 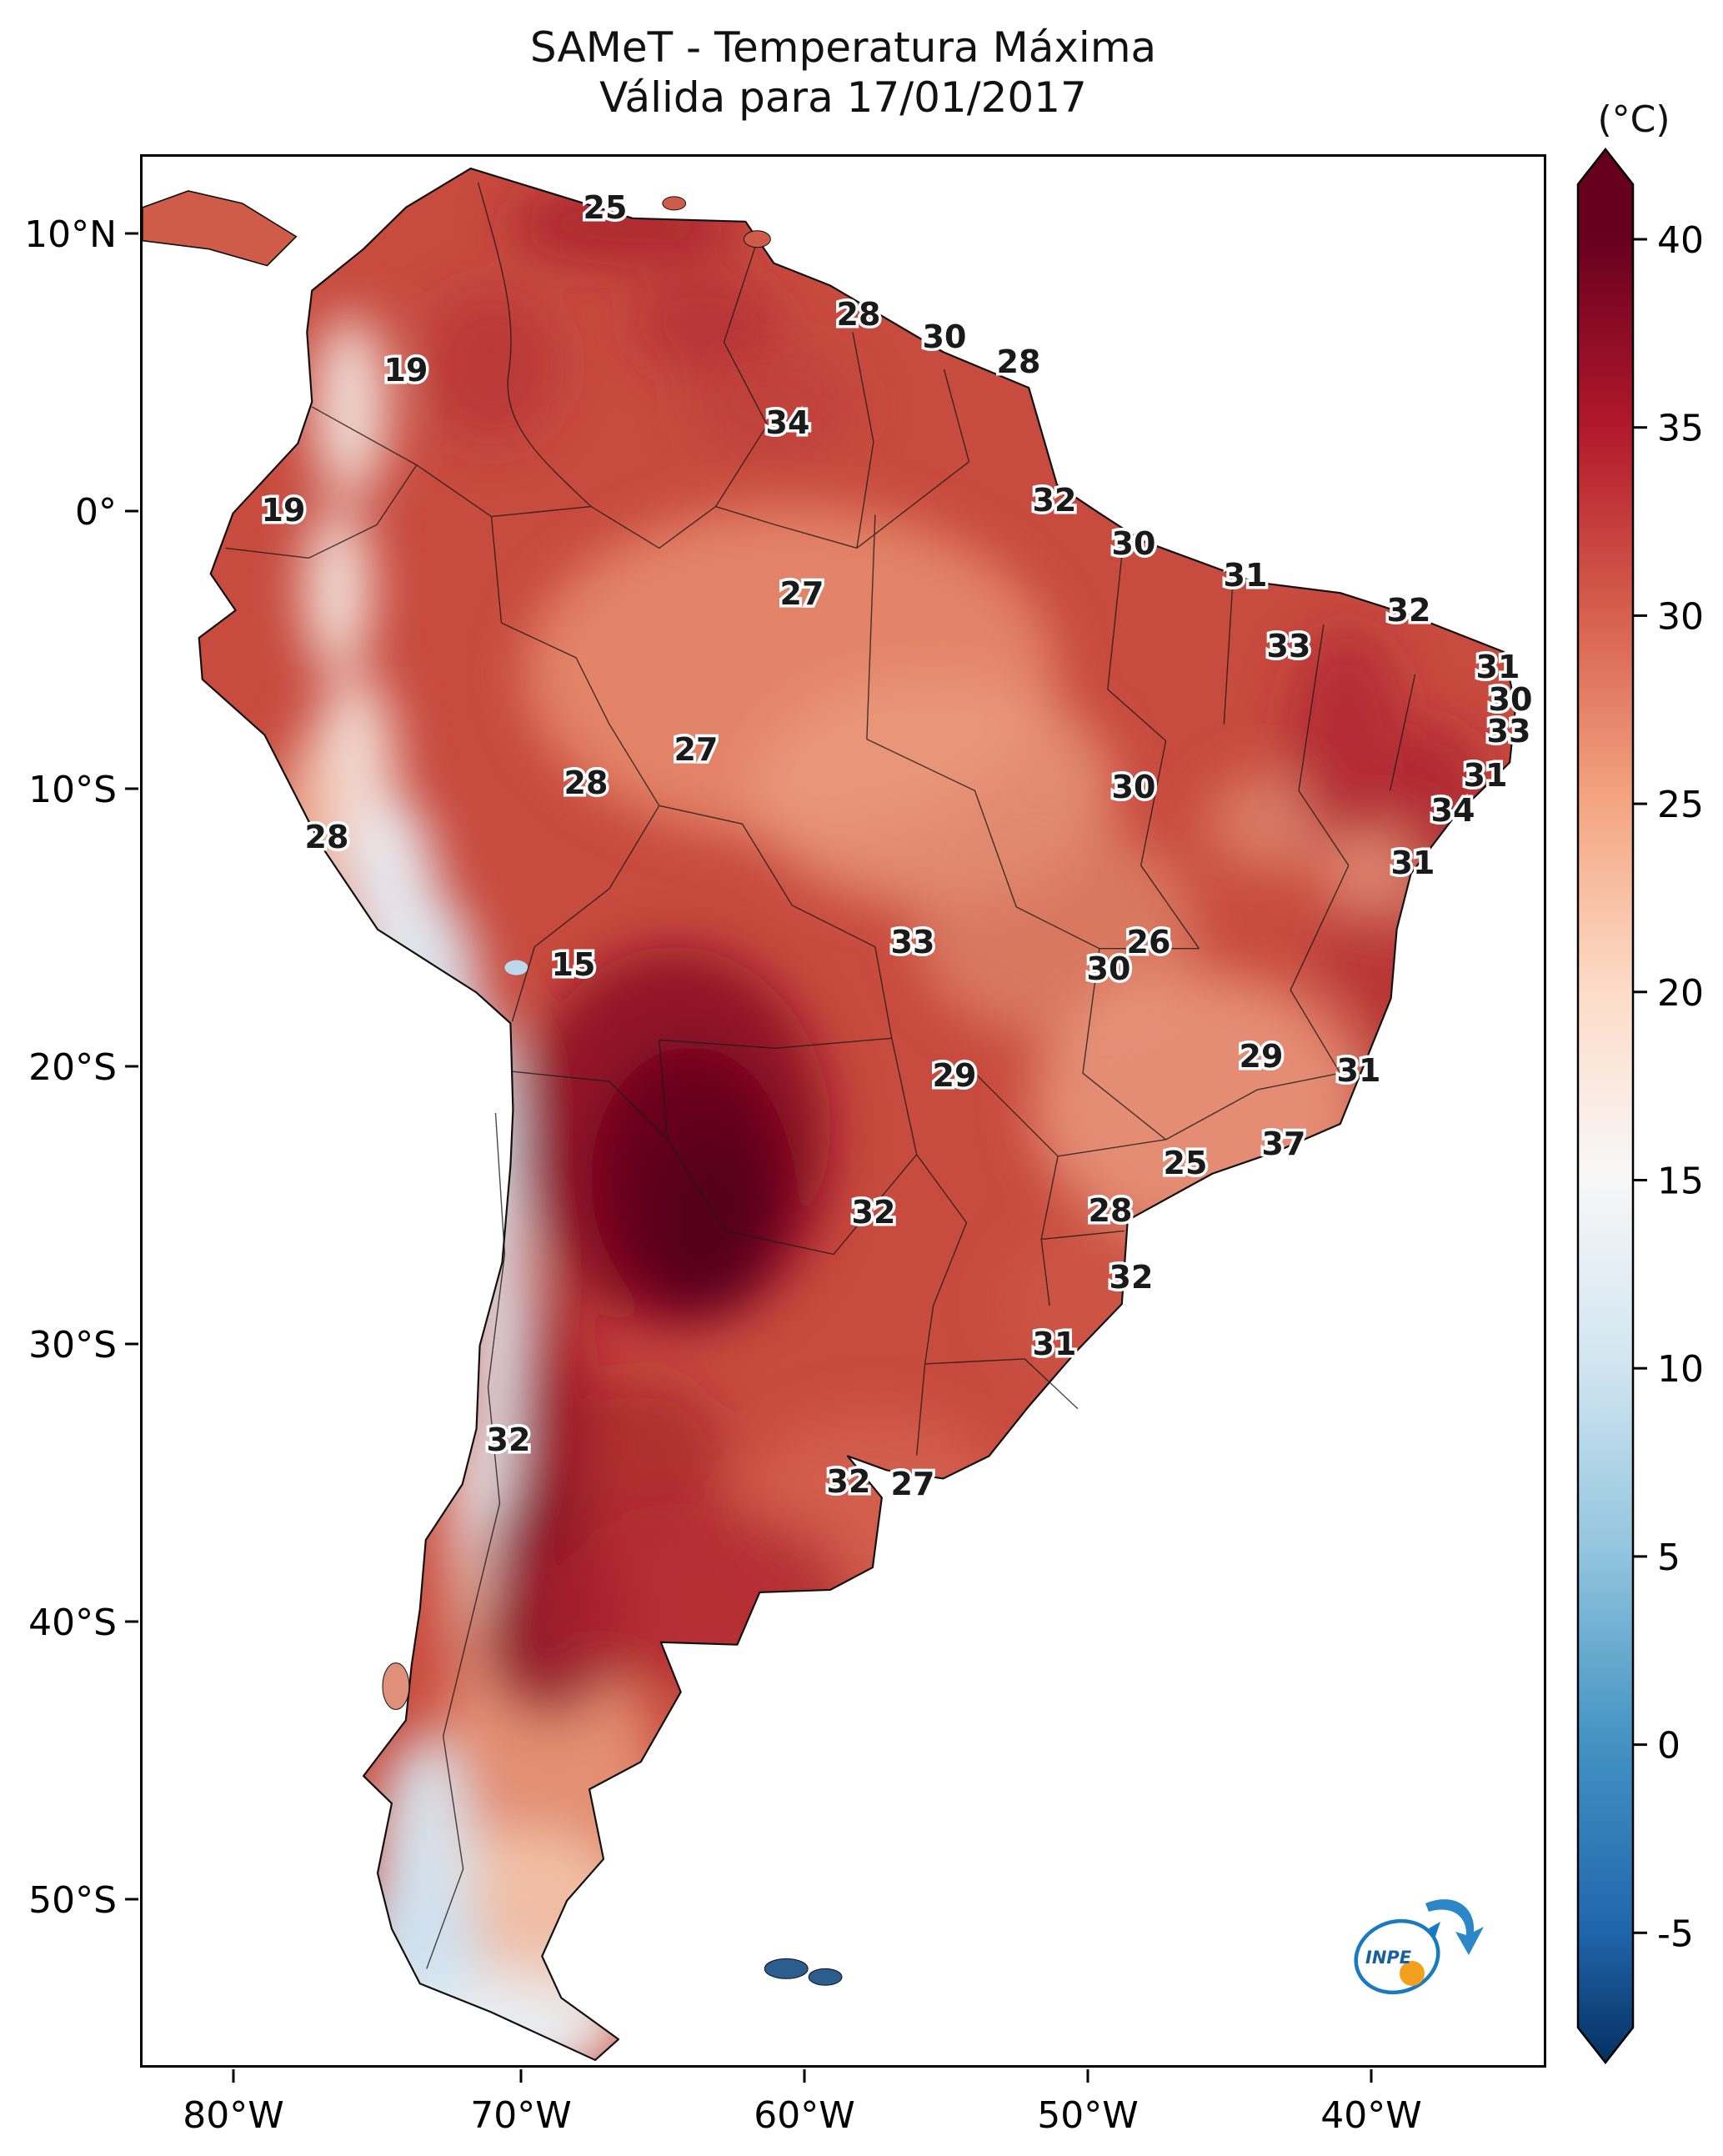 What do you see at coordinates (757, 239) in the screenshot?
I see `island-trinidad` at bounding box center [757, 239].